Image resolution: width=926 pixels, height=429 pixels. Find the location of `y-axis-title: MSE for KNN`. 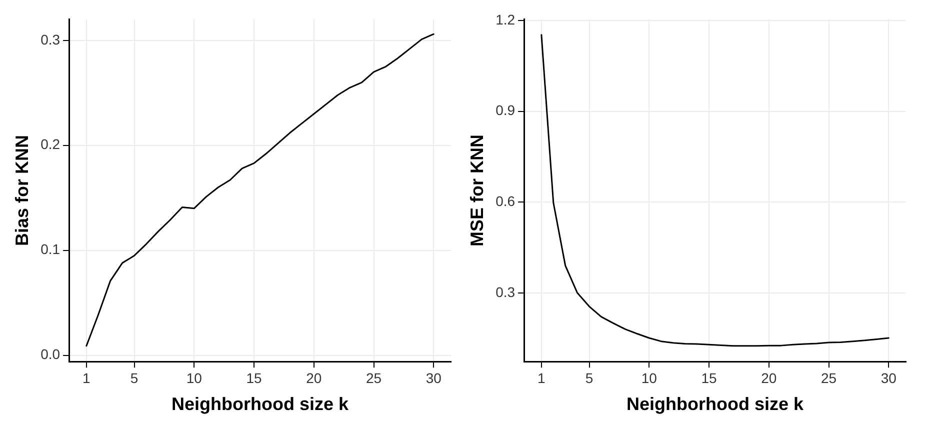

y-axis-title: MSE for KNN is located at coordinates (476, 190).